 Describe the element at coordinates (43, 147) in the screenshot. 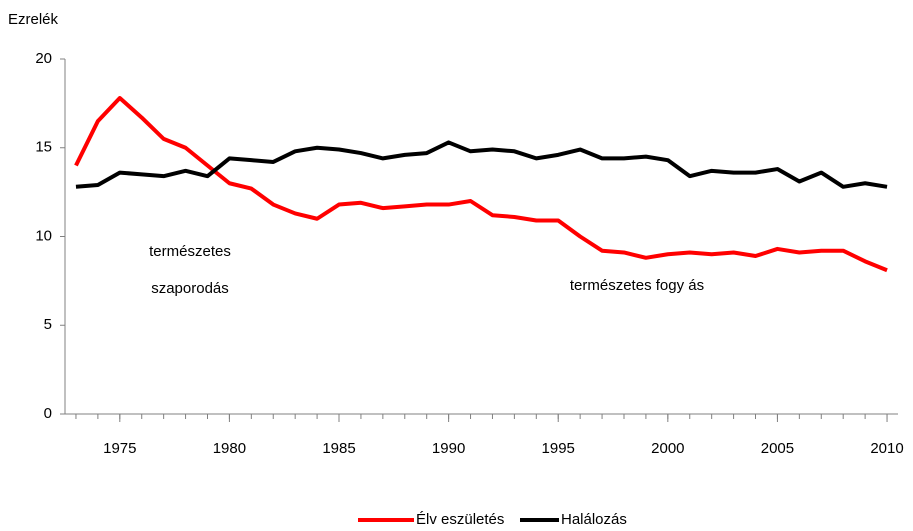

I see `y-tick-label: 15` at that location.